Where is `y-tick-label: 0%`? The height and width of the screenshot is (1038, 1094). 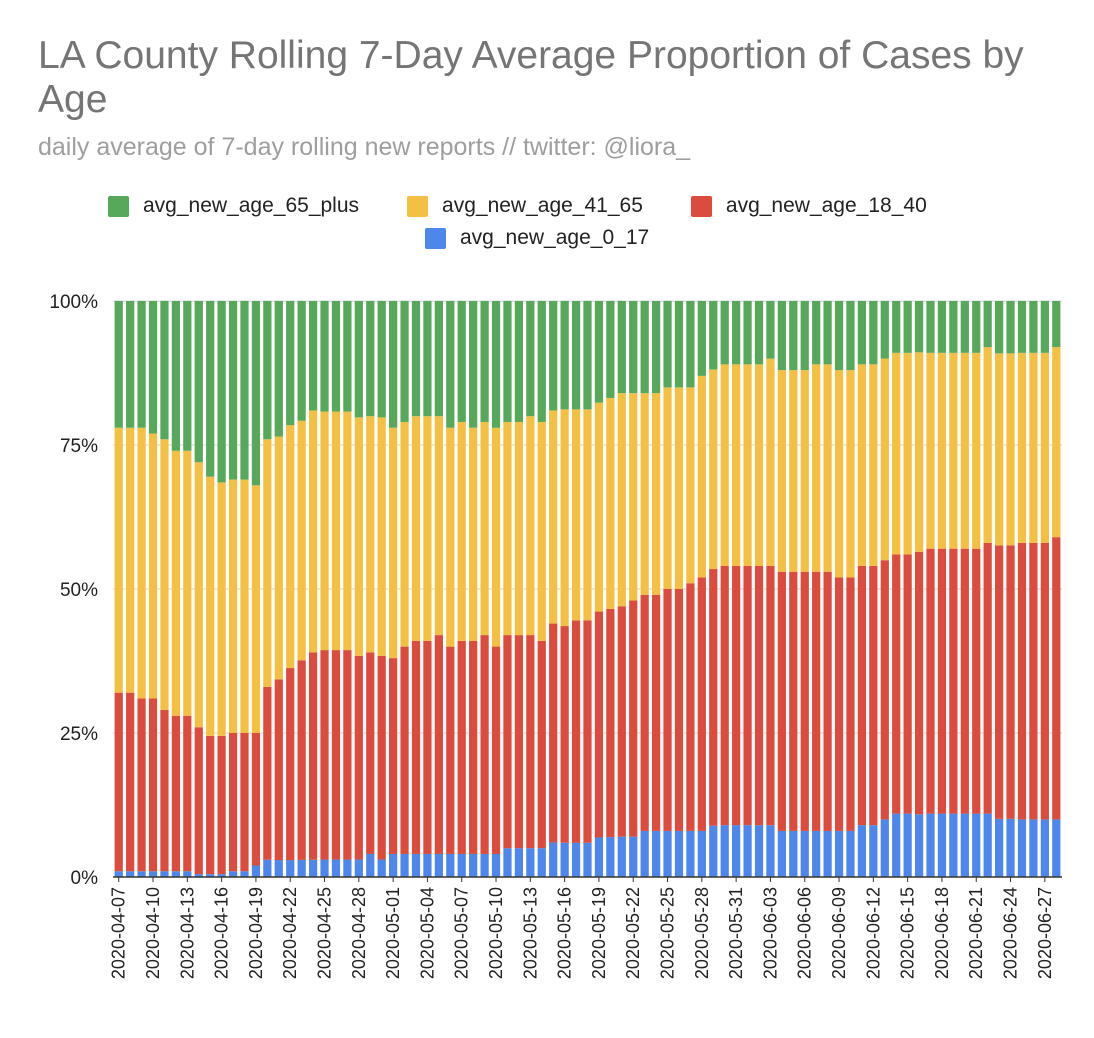 y-tick-label: 0% is located at coordinates (85, 878).